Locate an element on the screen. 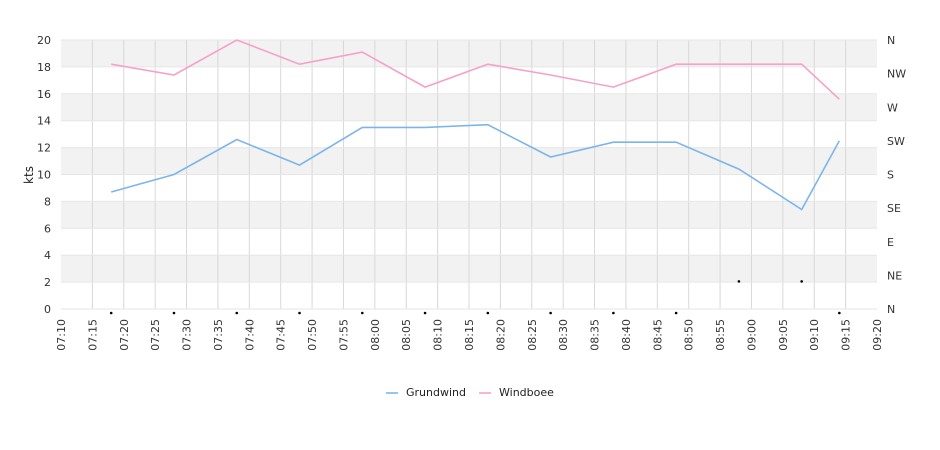 The width and height of the screenshot is (940, 450). x-tick-label: 08:15 is located at coordinates (469, 335).